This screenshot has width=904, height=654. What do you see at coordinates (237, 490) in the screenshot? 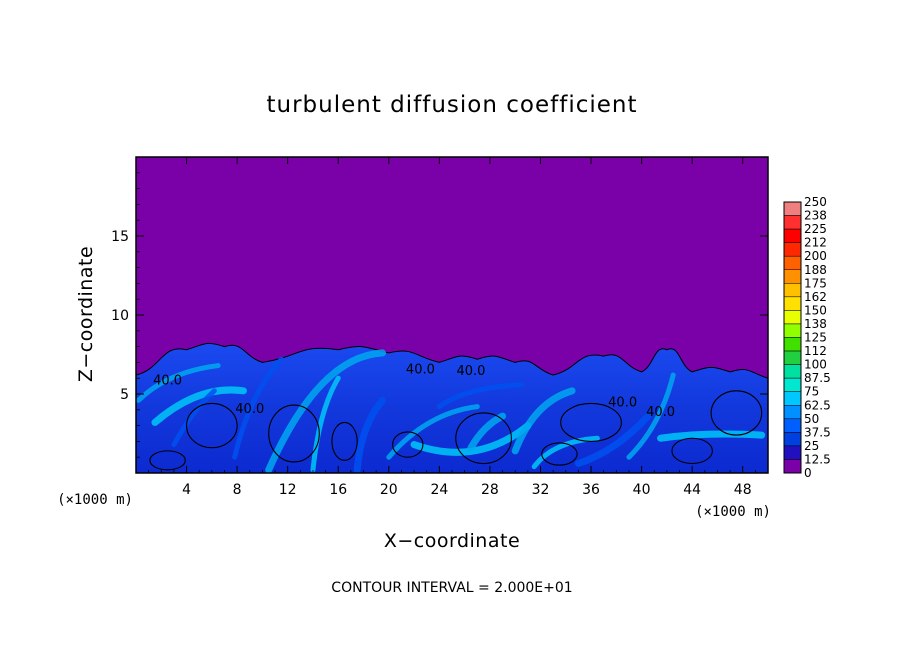
I see `x-tick-label: 8` at bounding box center [237, 490].